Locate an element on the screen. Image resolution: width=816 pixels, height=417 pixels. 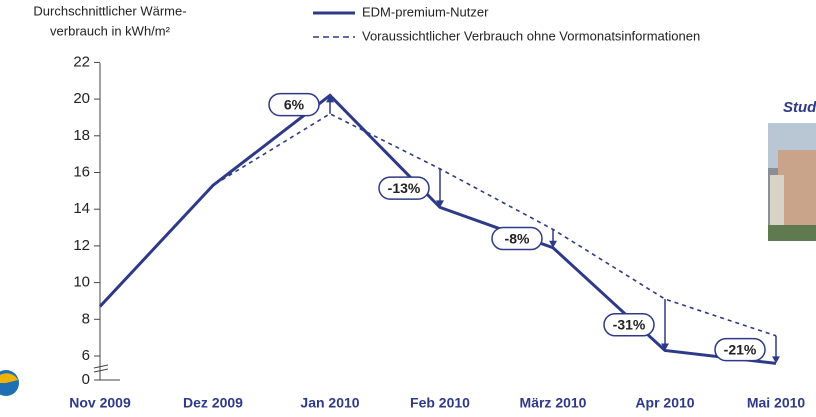
logo is located at coordinates (9, 383).